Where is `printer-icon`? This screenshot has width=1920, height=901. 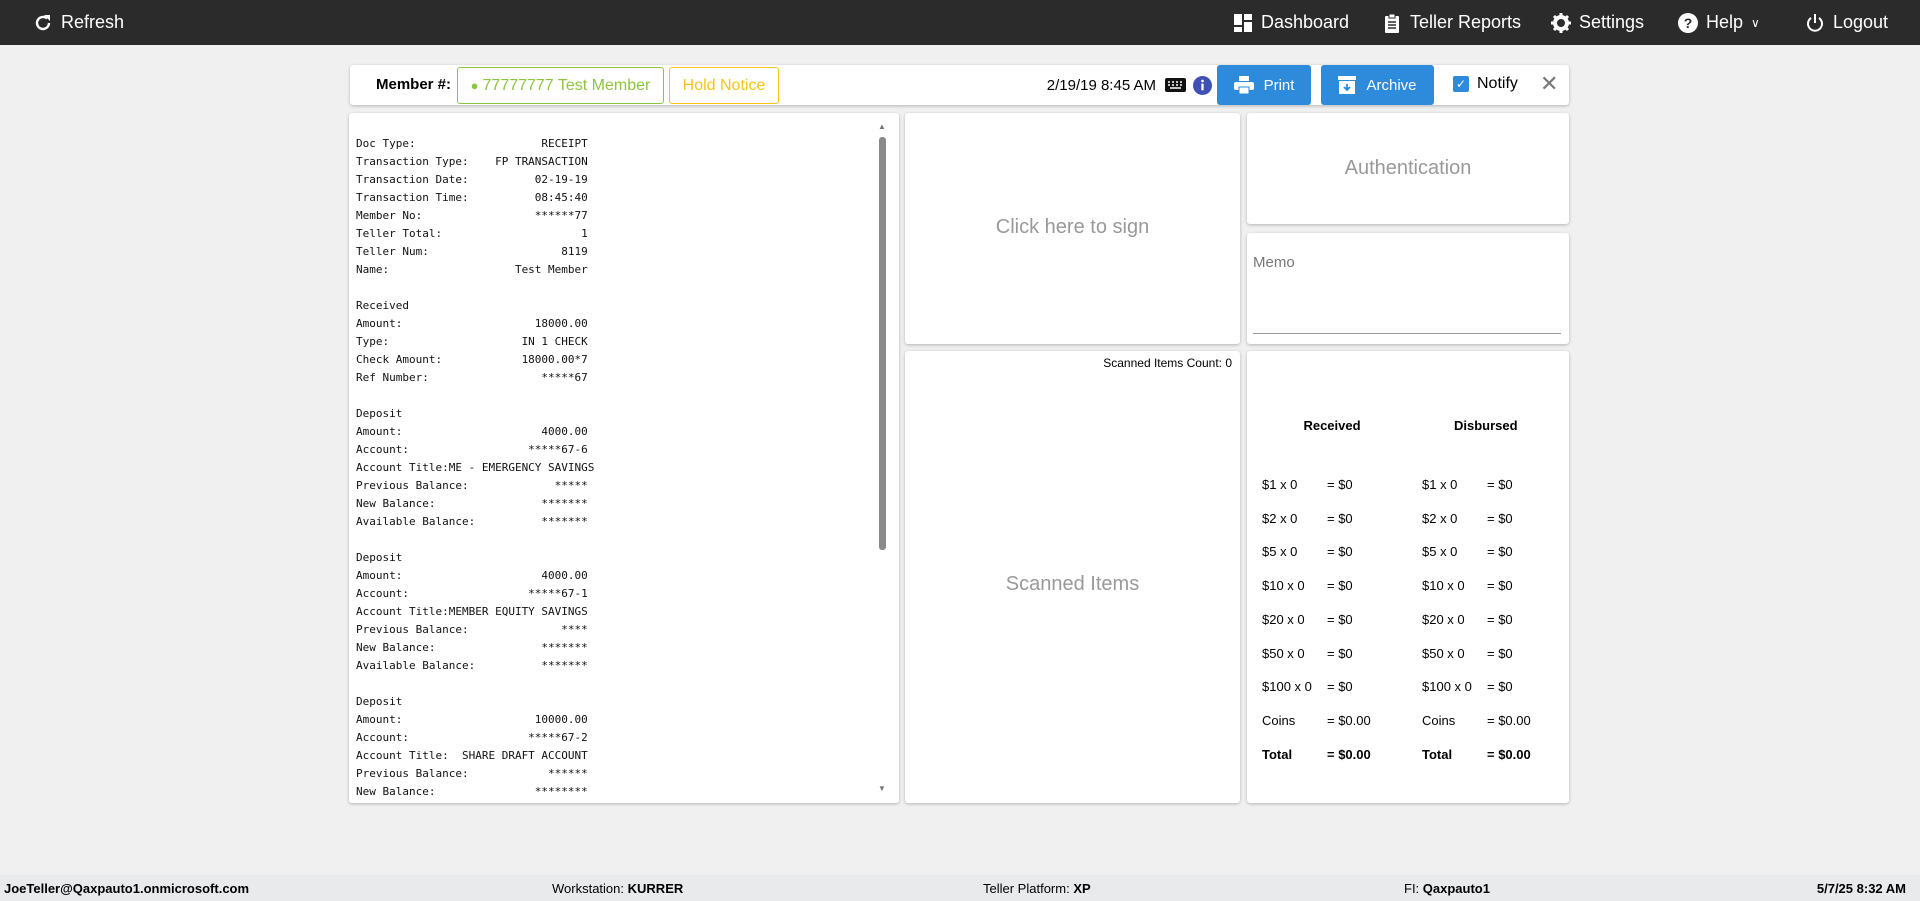
printer-icon is located at coordinates (1243, 85).